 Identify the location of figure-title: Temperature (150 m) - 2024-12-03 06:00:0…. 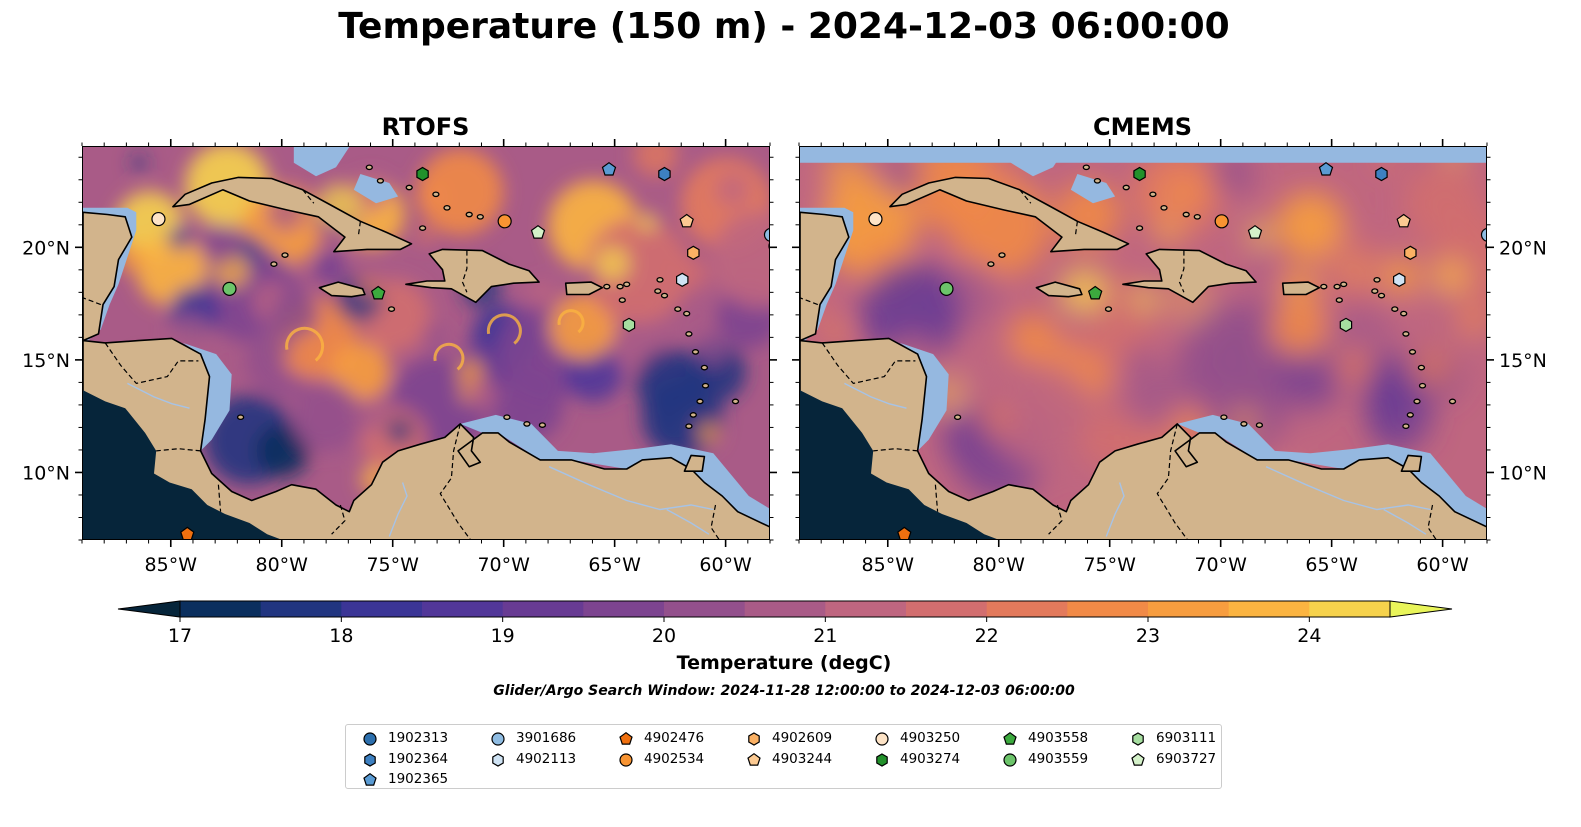
(784, 26).